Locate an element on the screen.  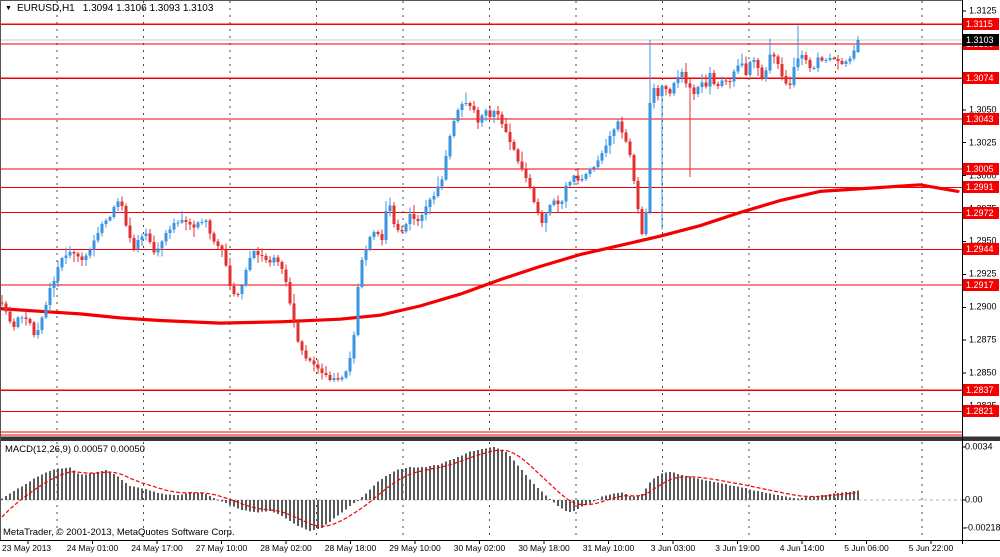
time-label: 3 Jun 19:00 is located at coordinates (737, 548).